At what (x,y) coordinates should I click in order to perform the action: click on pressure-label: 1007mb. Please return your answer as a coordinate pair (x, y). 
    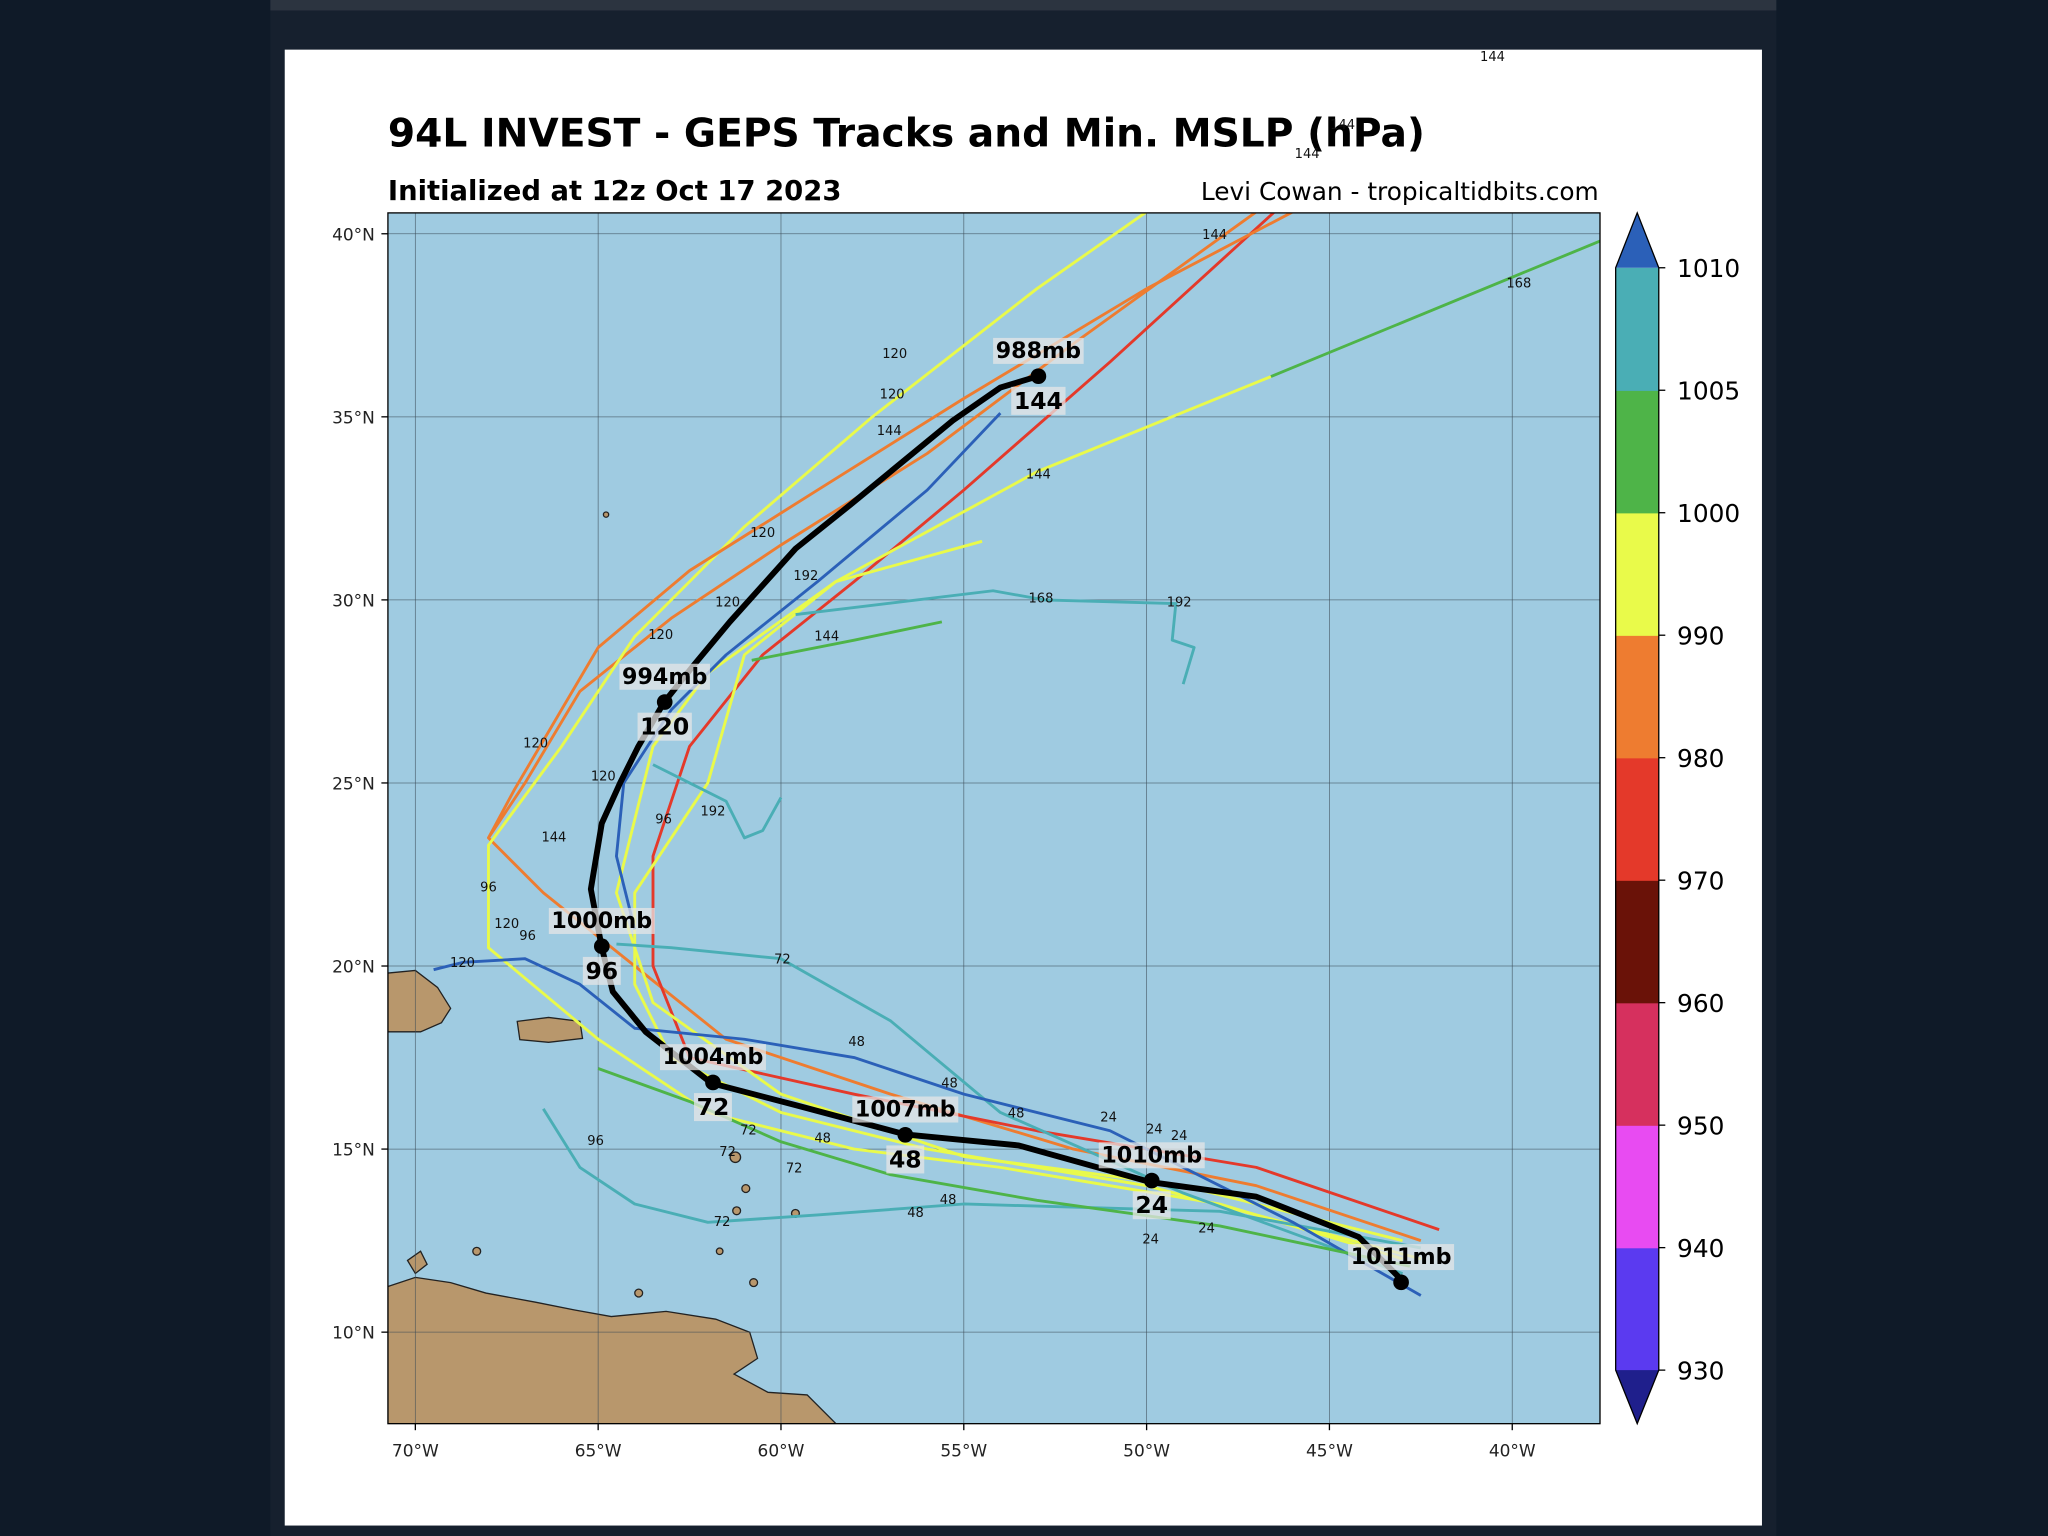
    Looking at the image, I should click on (905, 1110).